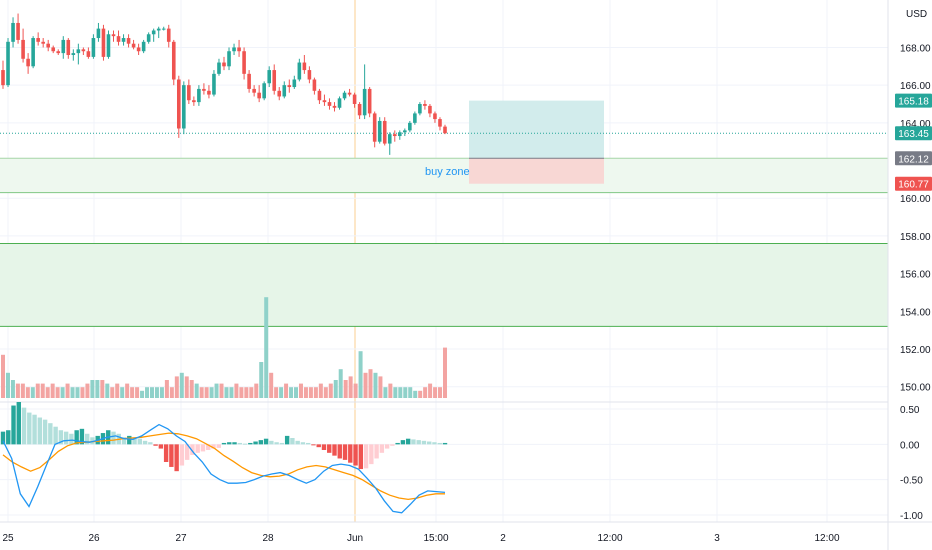 The image size is (932, 550). I want to click on macd-line, so click(224, 468).